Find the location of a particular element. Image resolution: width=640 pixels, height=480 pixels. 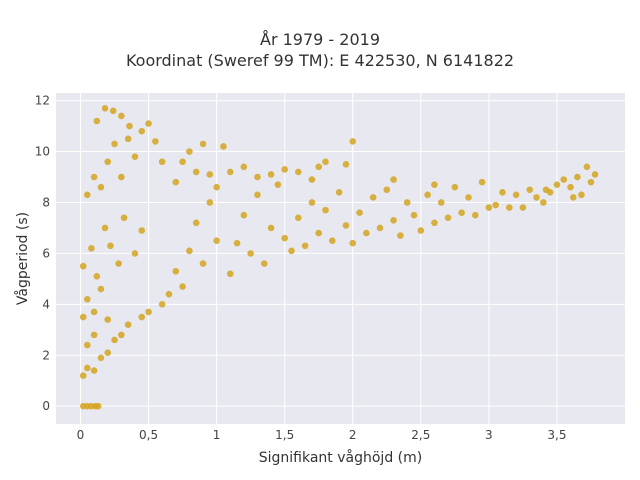

x-tick-label: 3,5 is located at coordinates (556, 435).